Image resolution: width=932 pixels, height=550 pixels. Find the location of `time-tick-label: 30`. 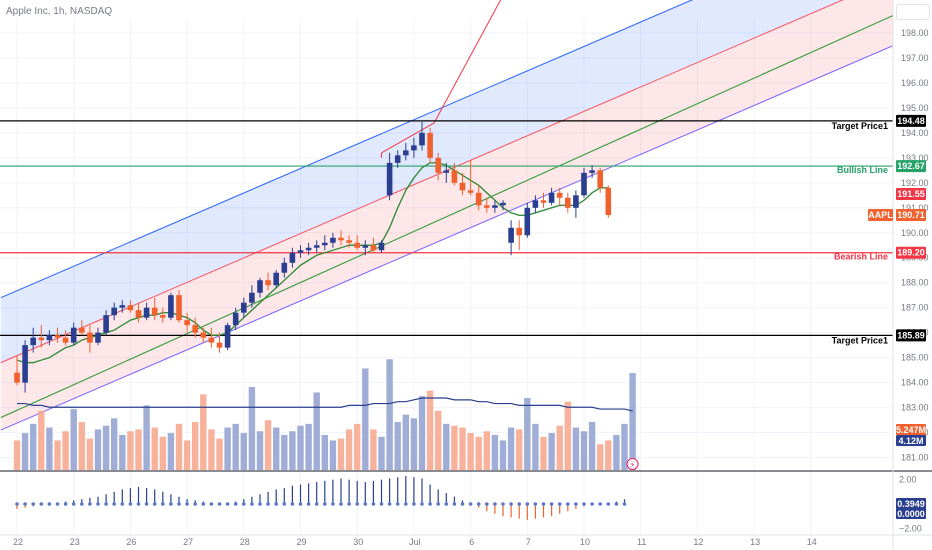

time-tick-label: 30 is located at coordinates (358, 542).